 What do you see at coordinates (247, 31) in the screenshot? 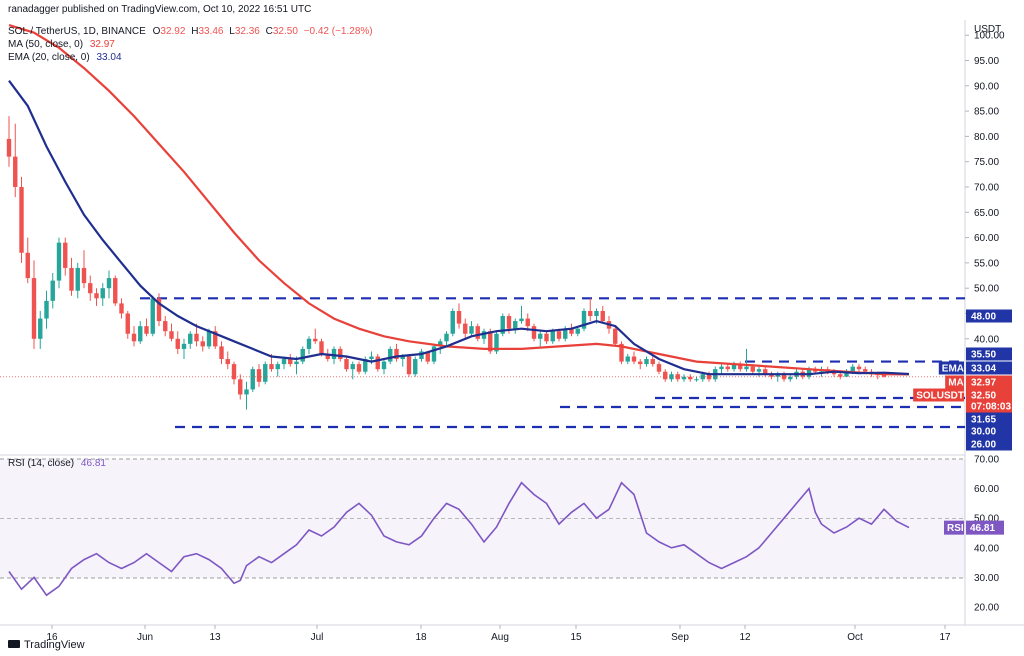
I see `ohlc-low-value: 32.36` at bounding box center [247, 31].